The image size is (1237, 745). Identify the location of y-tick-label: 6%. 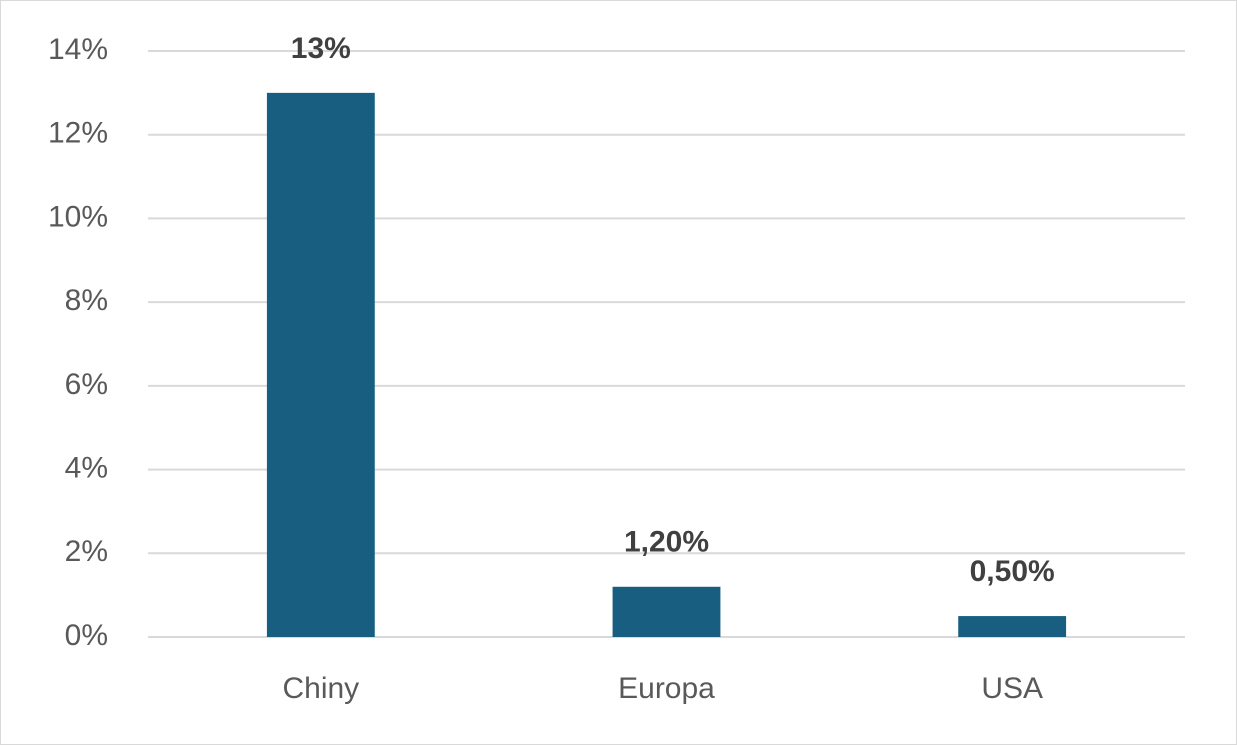
(86, 384).